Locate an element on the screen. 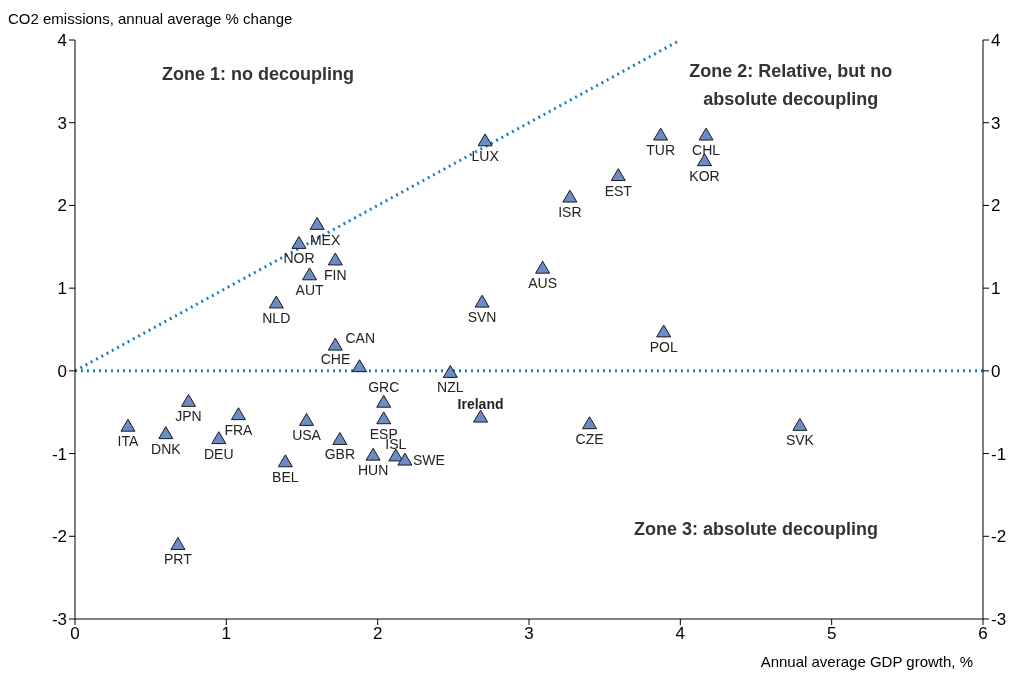 The image size is (1023, 679). annotation: DNK is located at coordinates (166, 448).